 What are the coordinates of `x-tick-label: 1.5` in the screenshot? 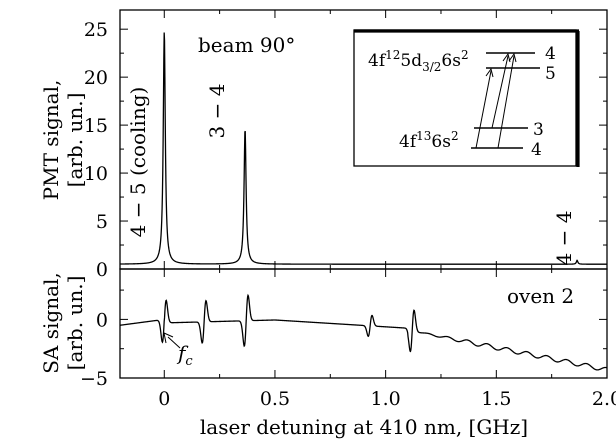 It's located at (496, 399).